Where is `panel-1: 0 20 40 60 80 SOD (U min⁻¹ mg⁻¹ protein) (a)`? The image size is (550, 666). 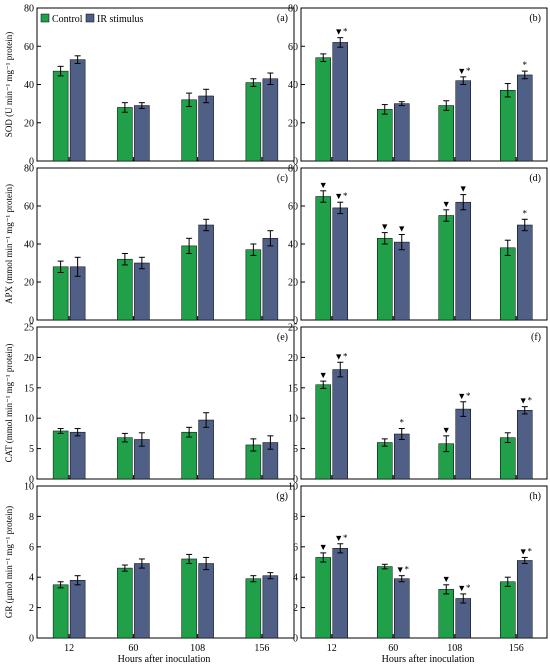 panel-1: 0 20 40 60 80 SOD (U min⁻¹ mg⁻¹ protein) (a) is located at coordinates (149, 86).